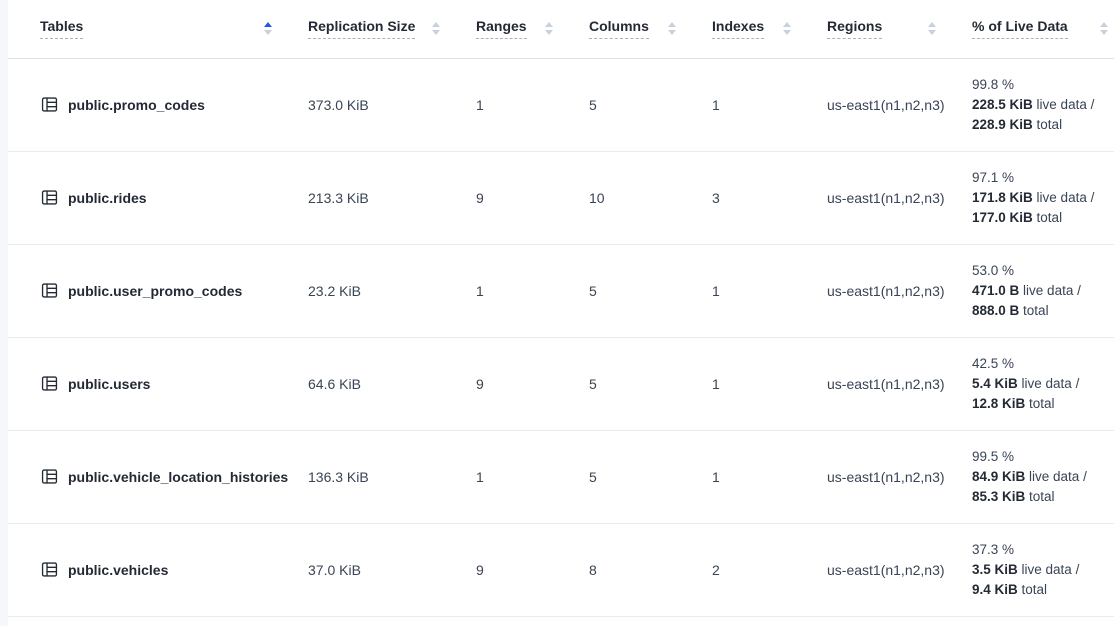  I want to click on live-data-size: 471.0 B live data /, so click(1026, 290).